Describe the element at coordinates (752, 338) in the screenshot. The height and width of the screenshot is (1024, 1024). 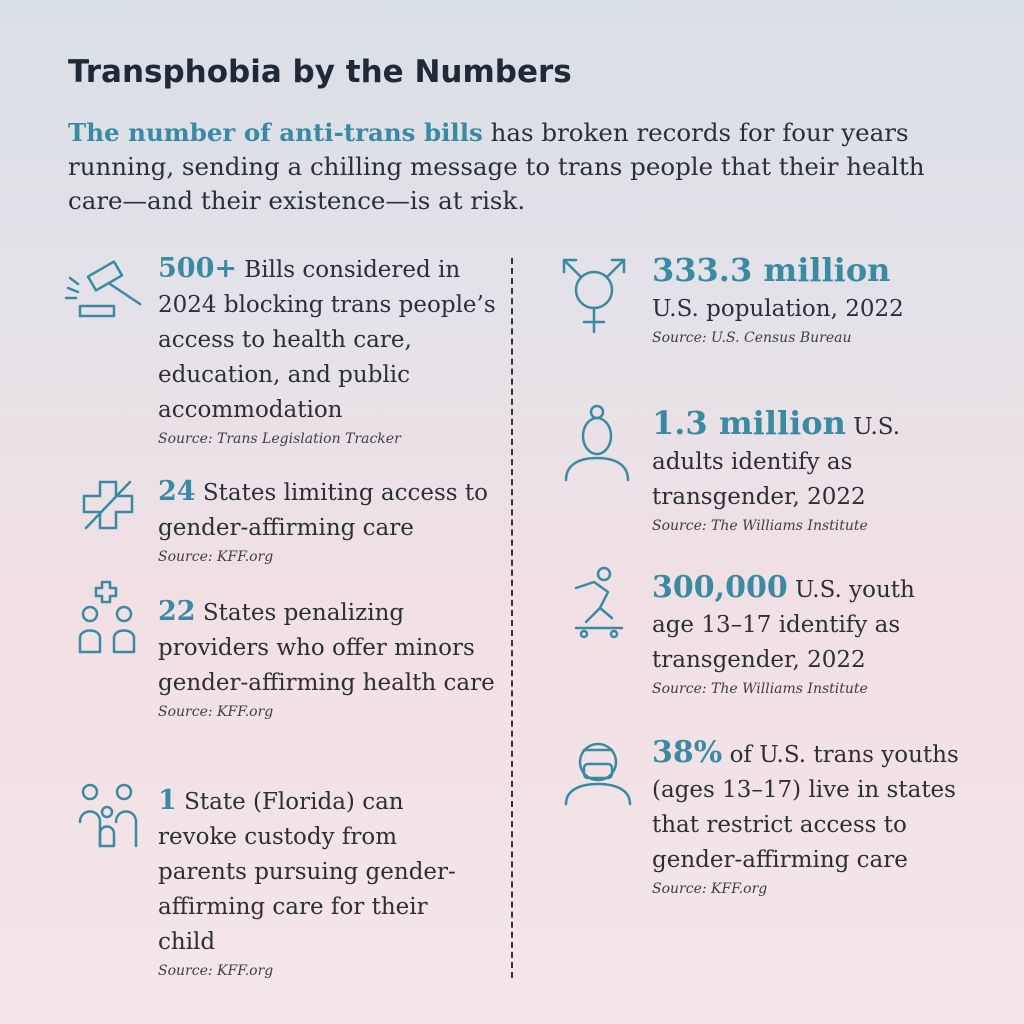
I see `source: Source: U.S. Census Bureau` at that location.